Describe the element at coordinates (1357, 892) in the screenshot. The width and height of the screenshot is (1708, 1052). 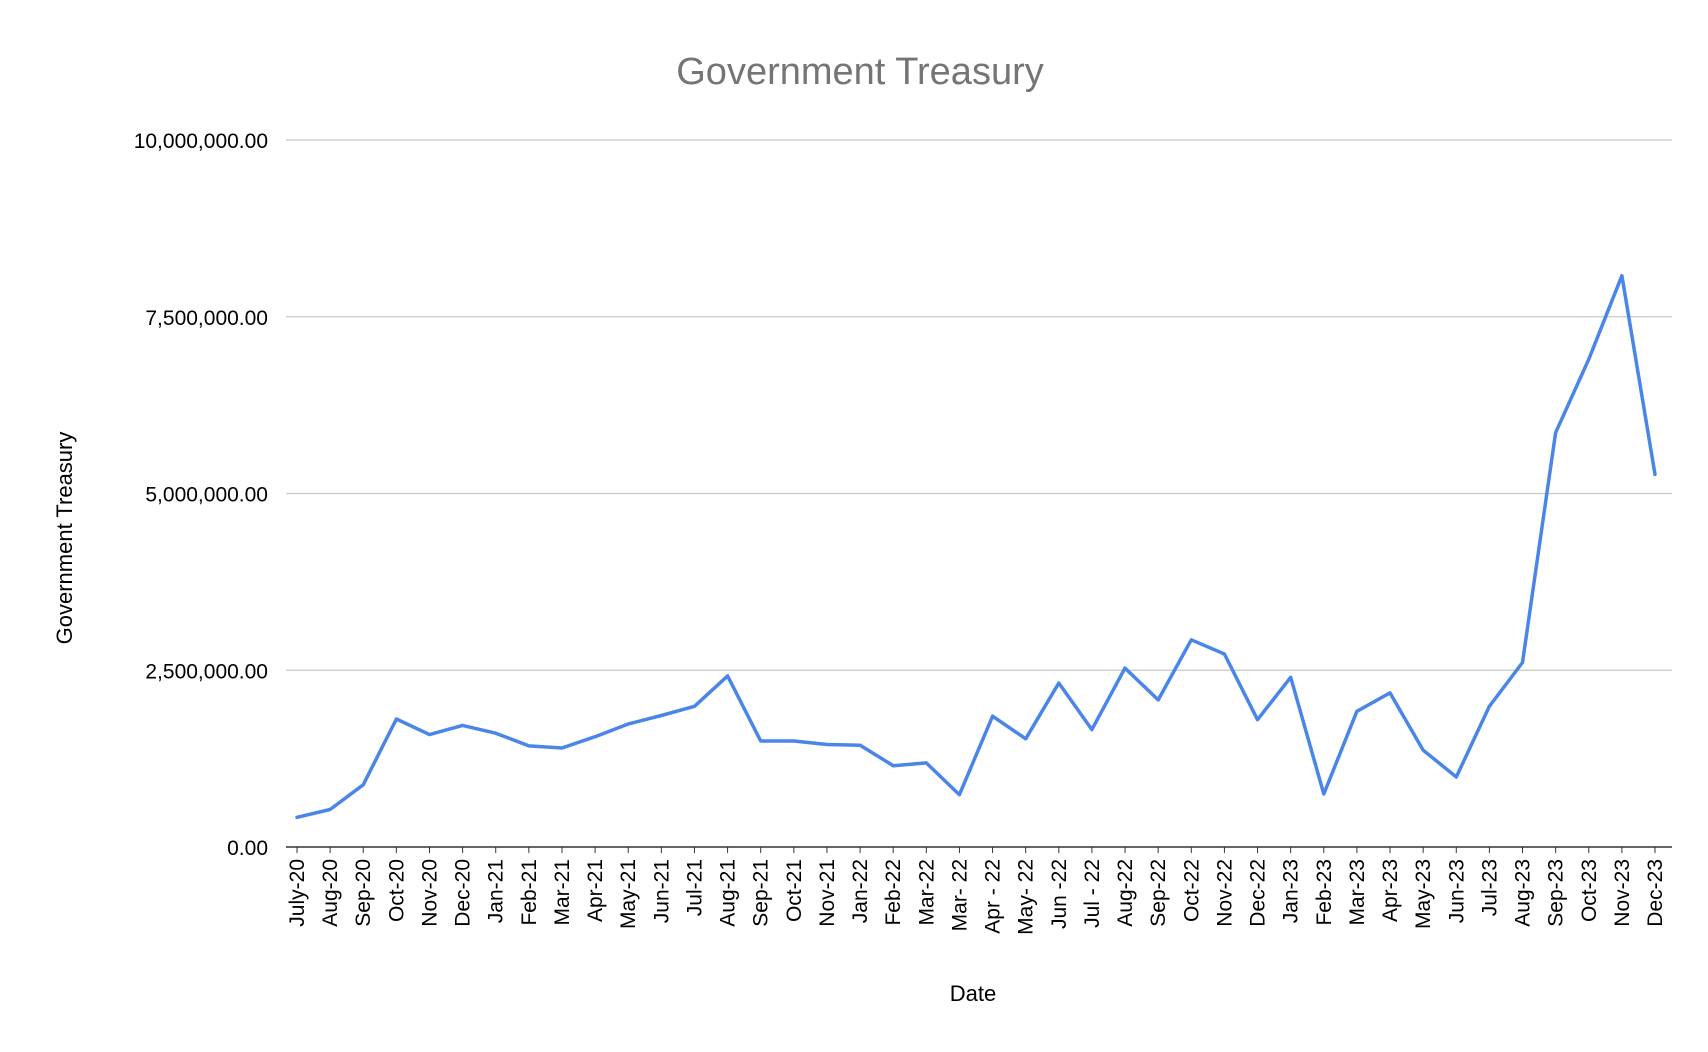
I see `x-tick-label: Mar-23` at that location.